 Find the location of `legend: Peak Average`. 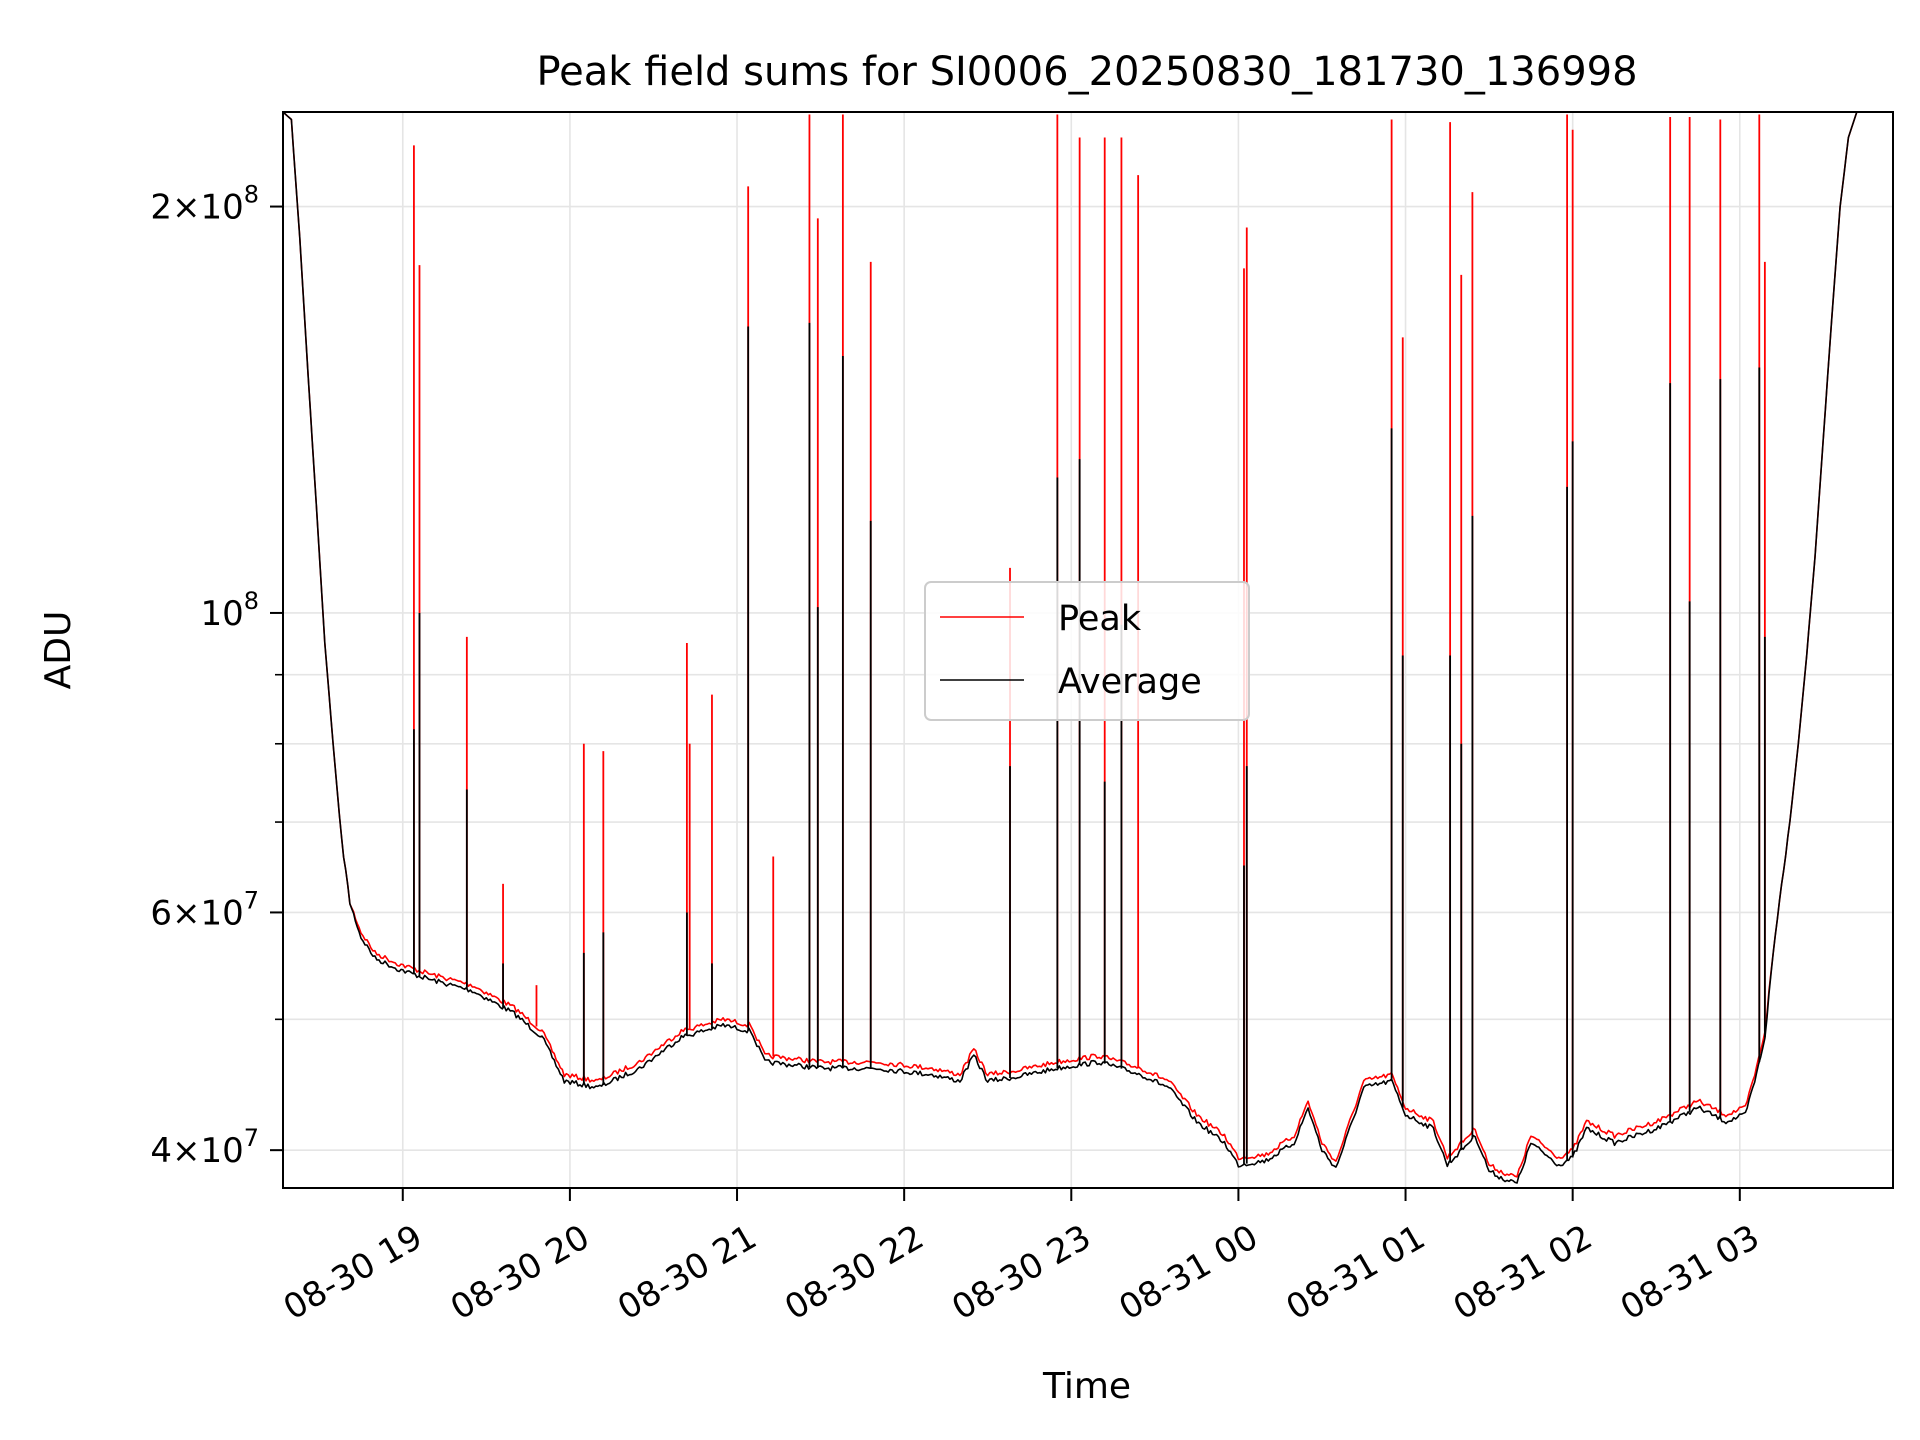

legend: Peak Average is located at coordinates (1087, 651).